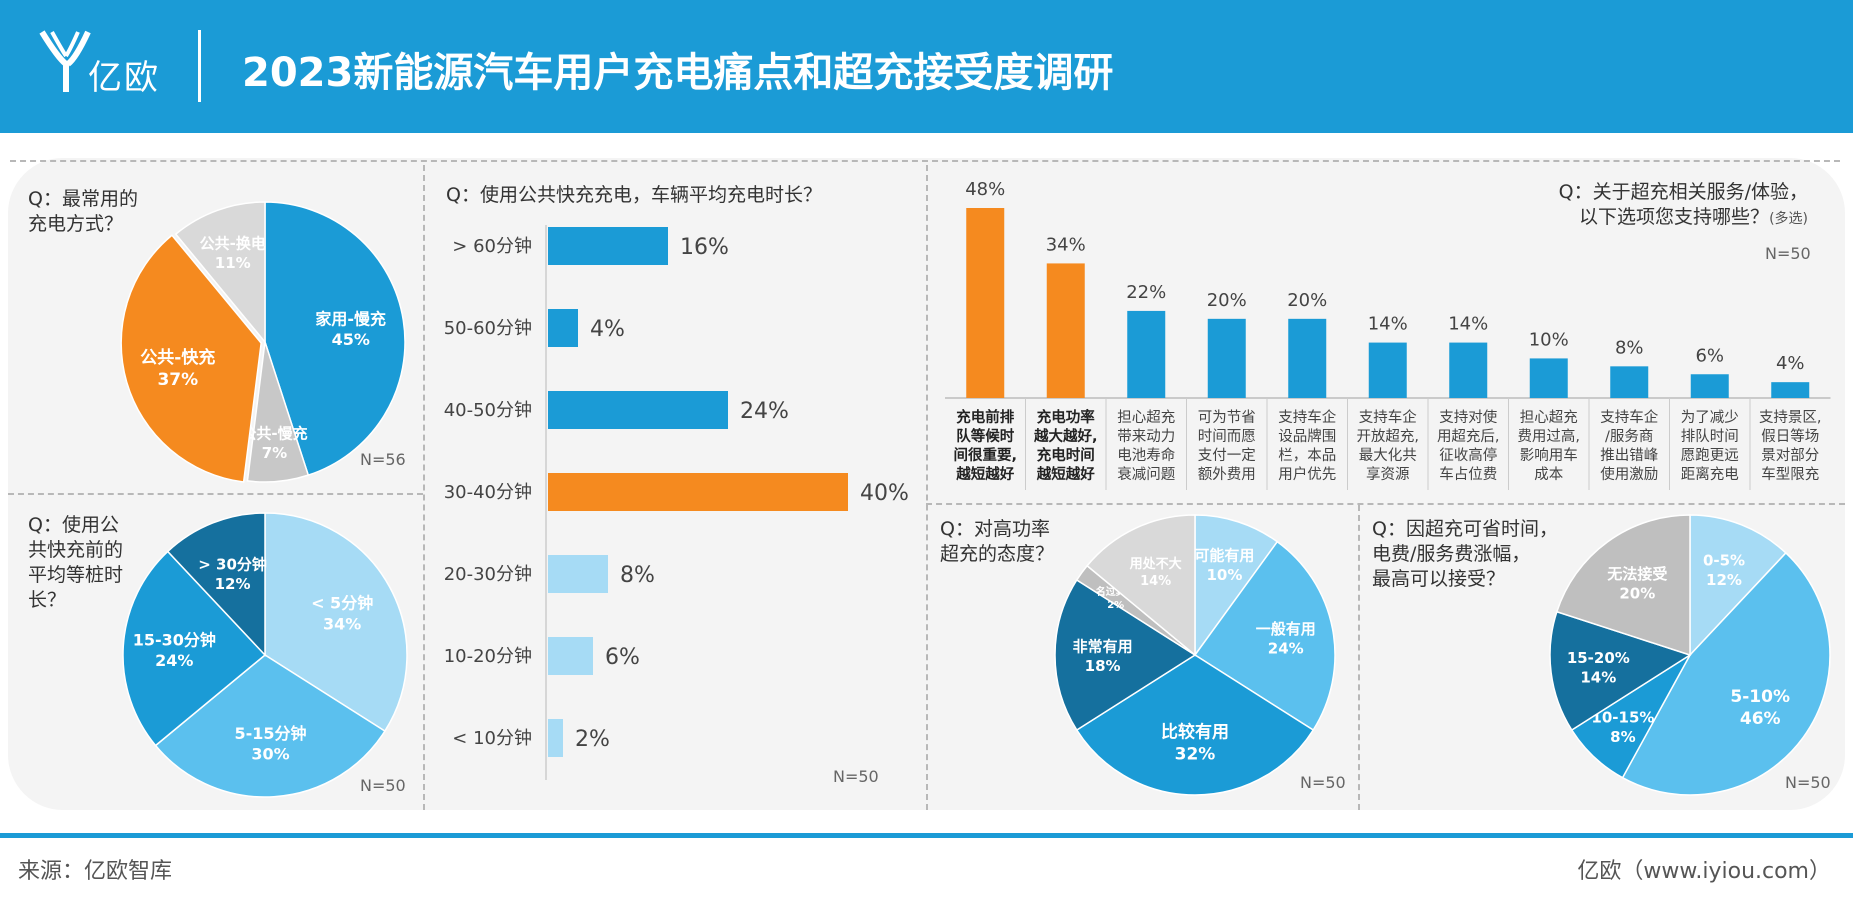 The height and width of the screenshot is (899, 1853). Describe the element at coordinates (351, 339) in the screenshot. I see `slice-value: 45%` at that location.